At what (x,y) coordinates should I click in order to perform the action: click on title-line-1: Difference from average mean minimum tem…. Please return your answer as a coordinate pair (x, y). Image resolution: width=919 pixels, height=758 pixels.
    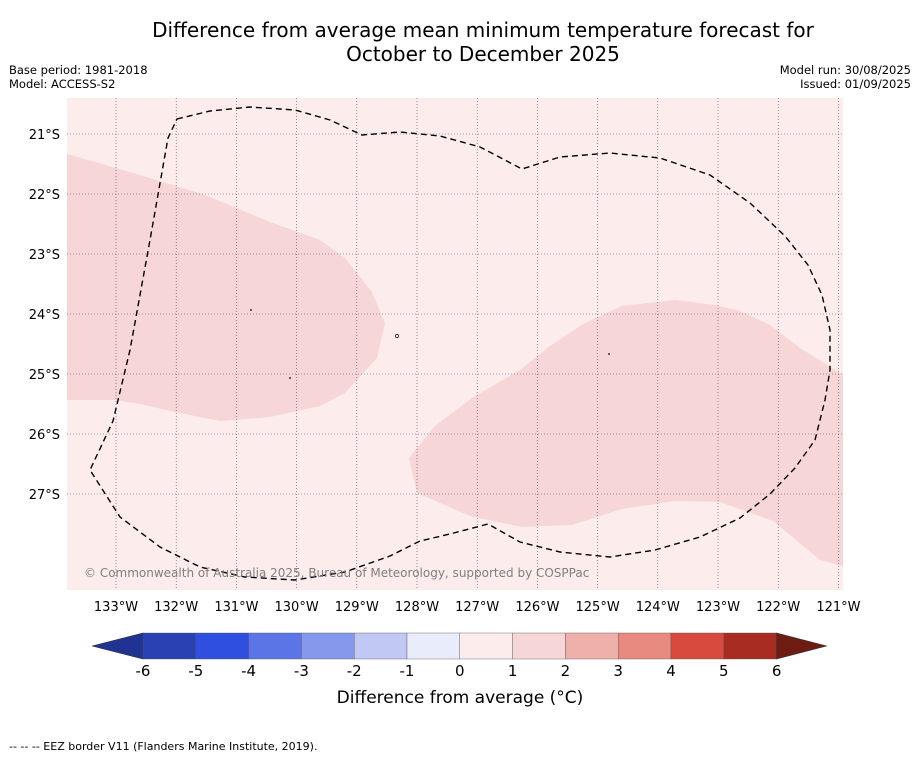
    Looking at the image, I should click on (483, 30).